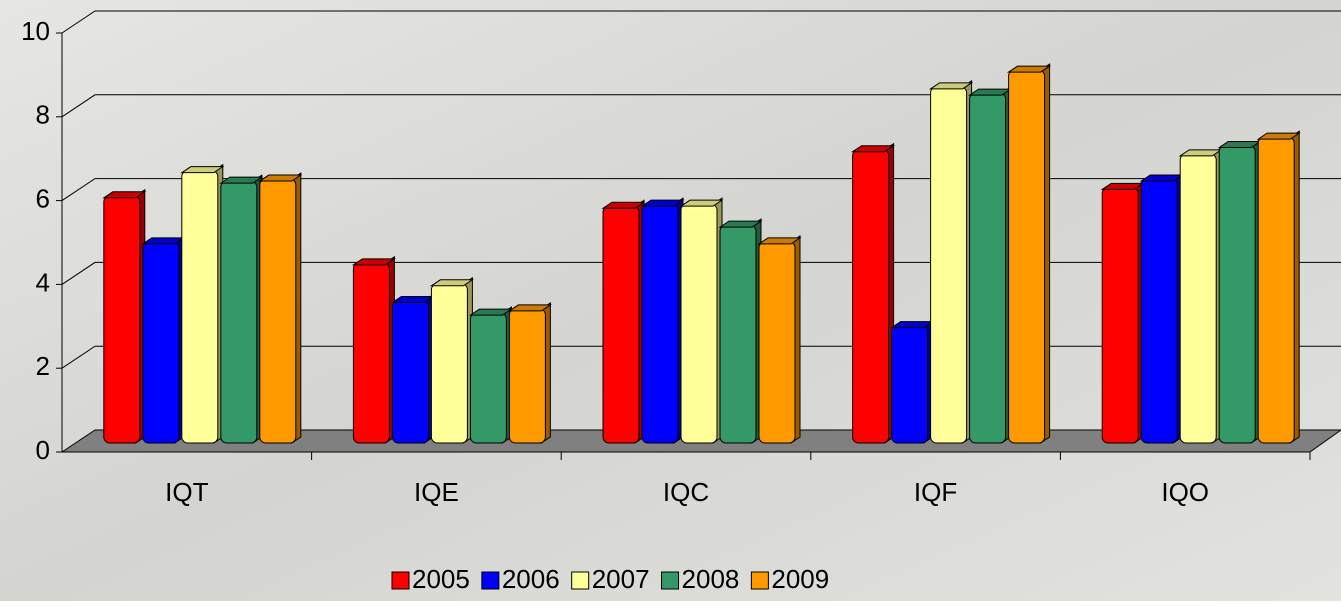 This screenshot has height=606, width=1341. Describe the element at coordinates (621, 579) in the screenshot. I see `legend-label: 2007` at that location.